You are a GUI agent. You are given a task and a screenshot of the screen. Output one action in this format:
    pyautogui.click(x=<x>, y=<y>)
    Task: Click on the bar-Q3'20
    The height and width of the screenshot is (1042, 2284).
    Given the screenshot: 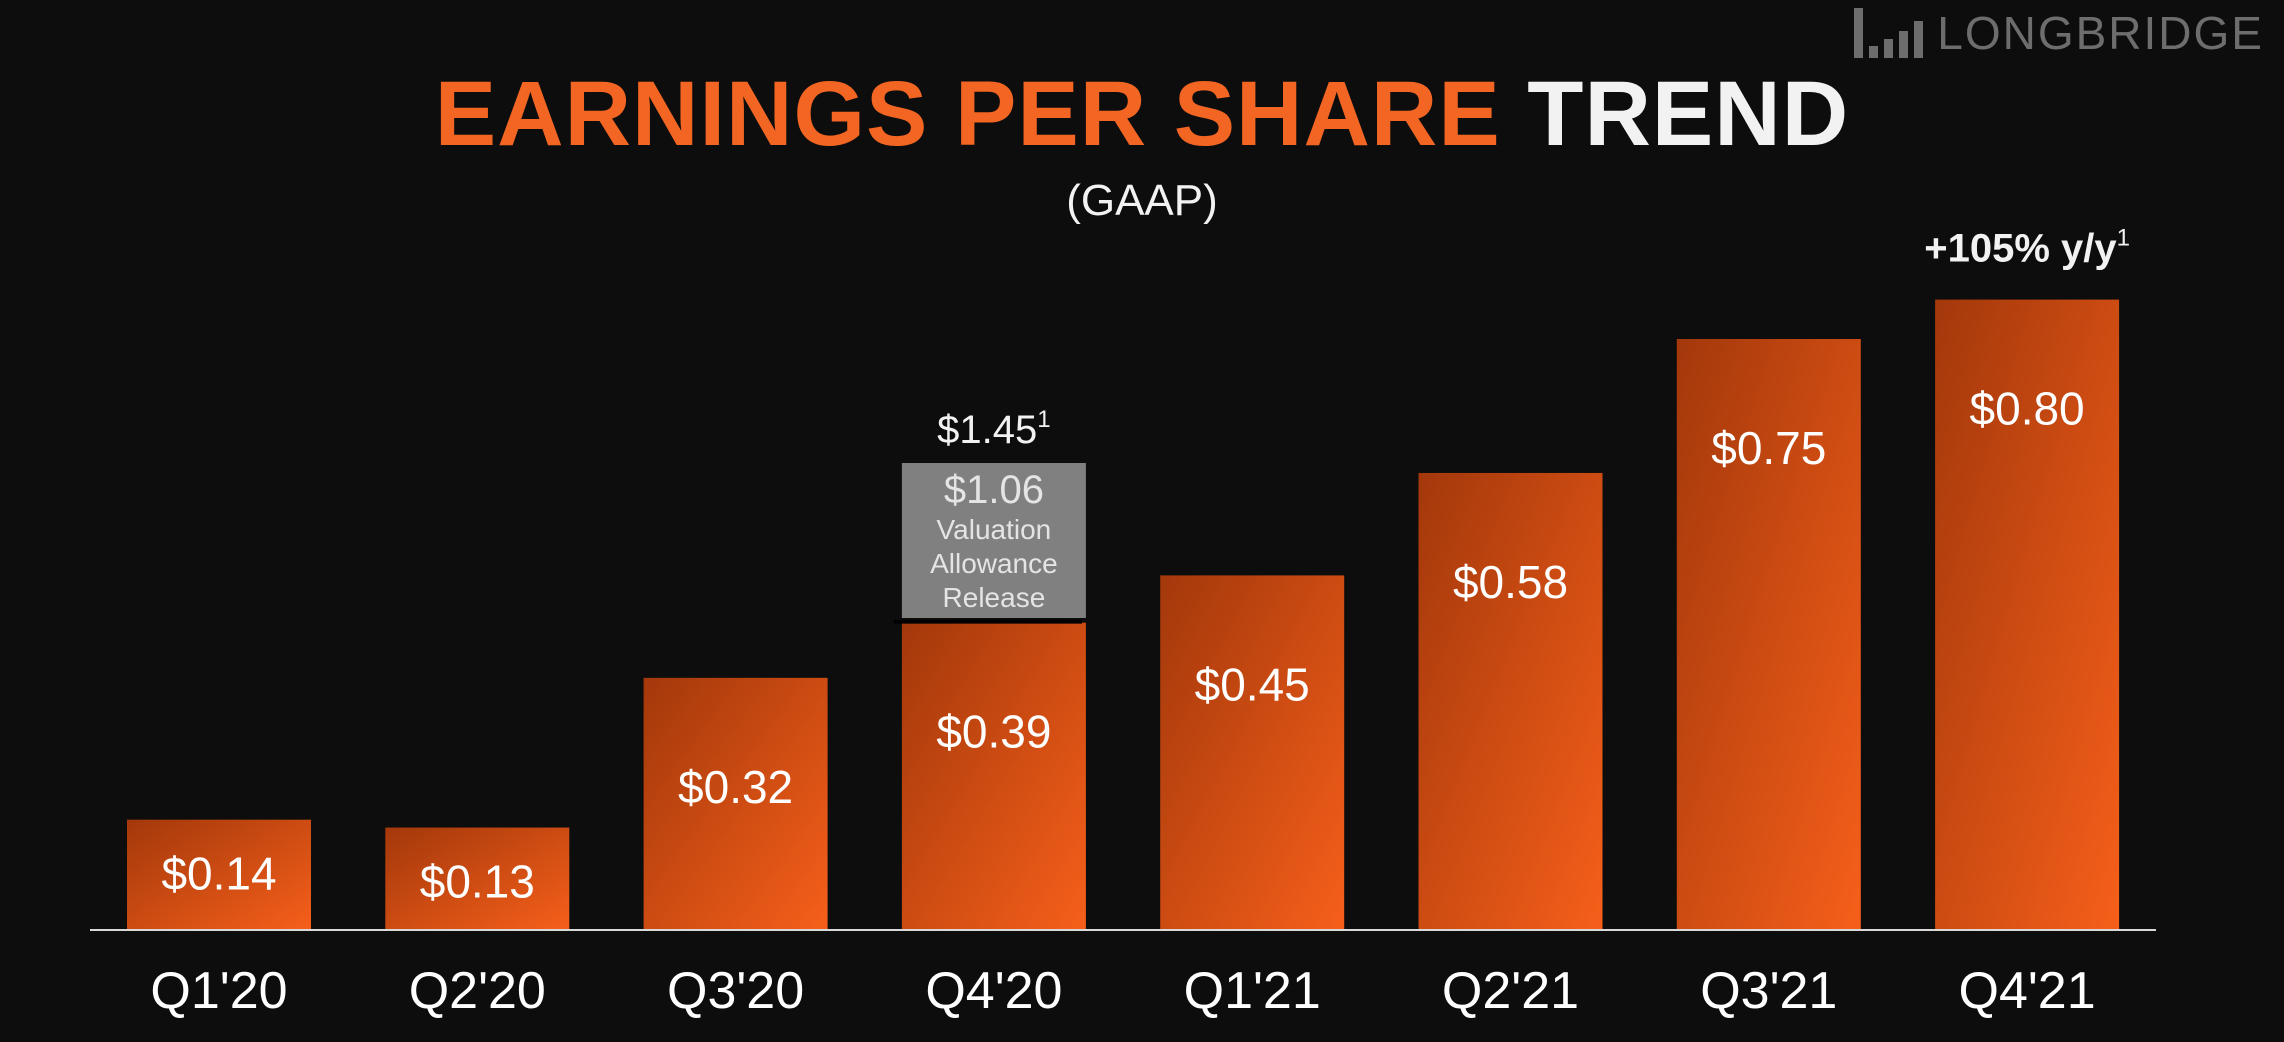 What is the action you would take?
    pyautogui.click(x=735, y=803)
    